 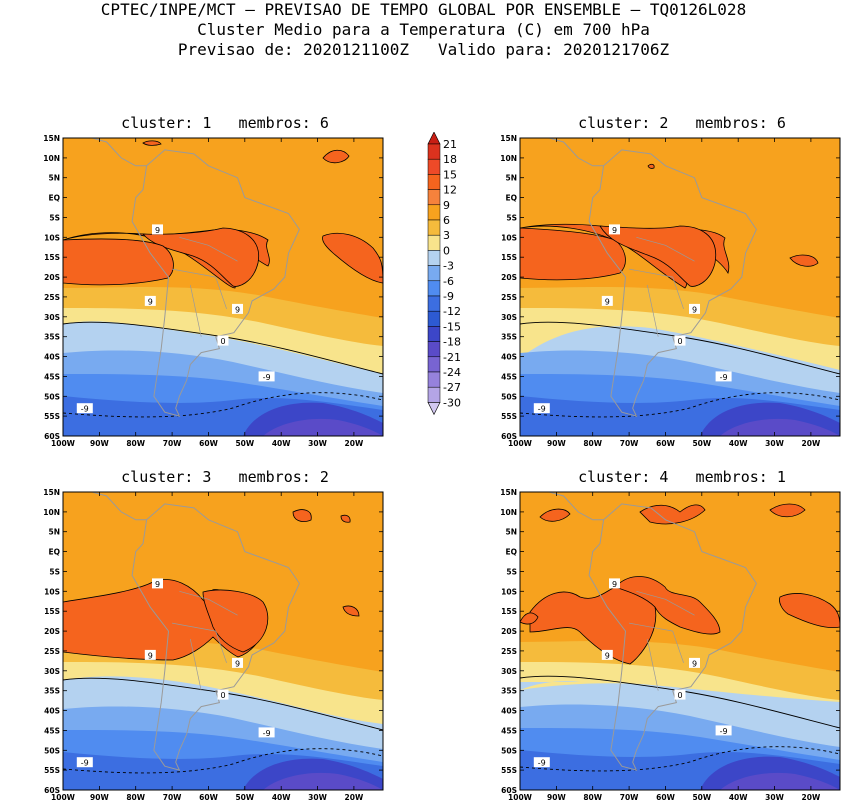 What do you see at coordinates (450, 144) in the screenshot?
I see `colorbar-label: 21` at bounding box center [450, 144].